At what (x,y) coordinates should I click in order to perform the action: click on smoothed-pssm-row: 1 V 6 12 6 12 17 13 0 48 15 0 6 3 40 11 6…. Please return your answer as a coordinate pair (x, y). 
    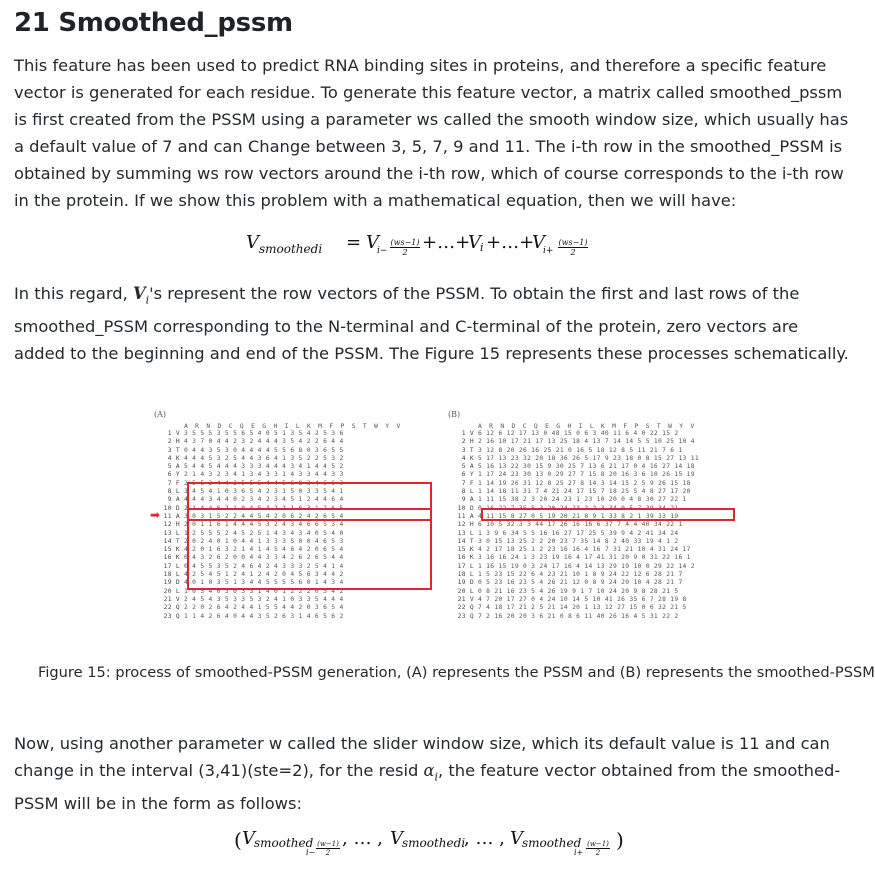
    Looking at the image, I should click on (573, 434).